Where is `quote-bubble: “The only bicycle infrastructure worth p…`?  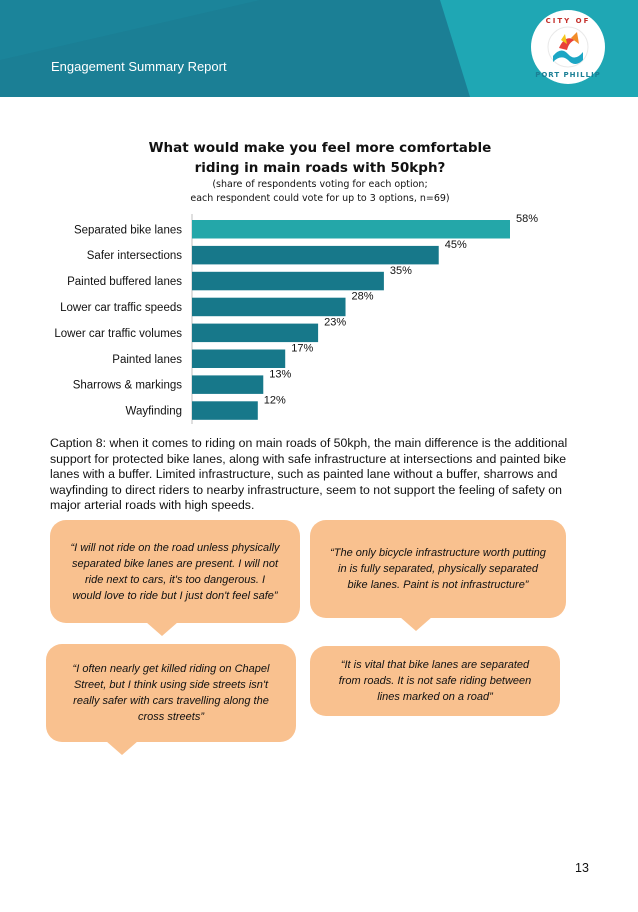 quote-bubble: “The only bicycle infrastructure worth p… is located at coordinates (438, 575).